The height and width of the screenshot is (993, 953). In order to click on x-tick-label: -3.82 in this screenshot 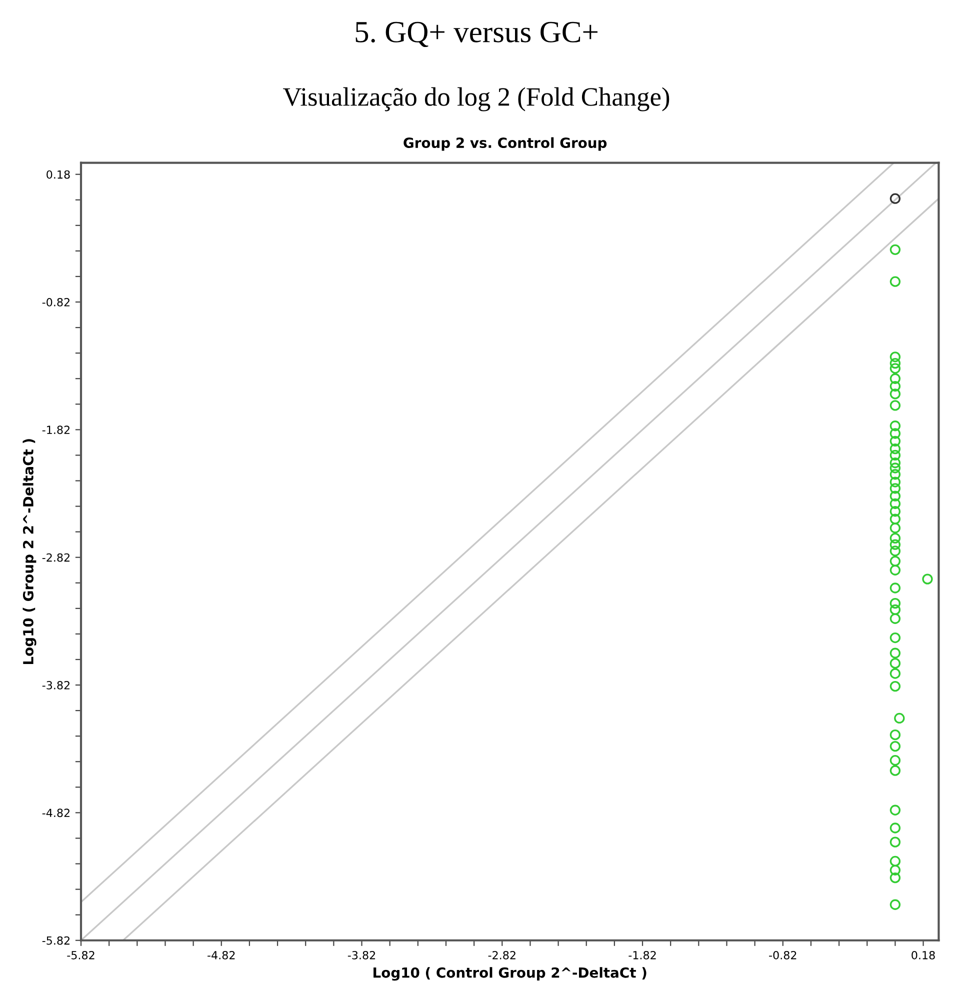, I will do `click(362, 955)`.